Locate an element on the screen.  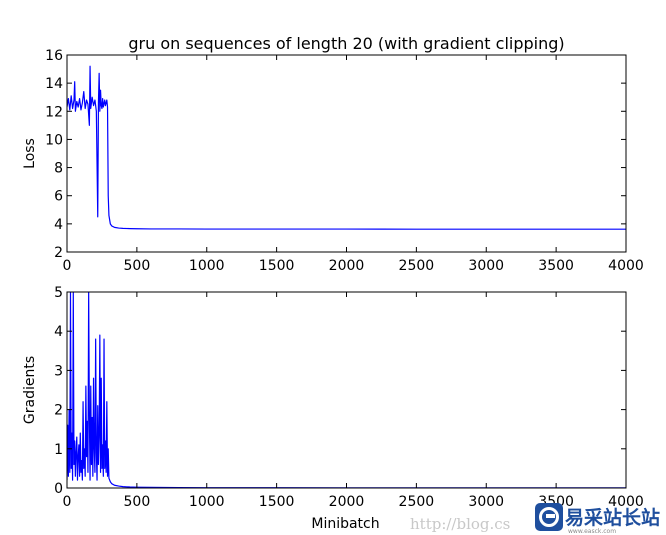
x-tick-label: 3500 is located at coordinates (556, 266).